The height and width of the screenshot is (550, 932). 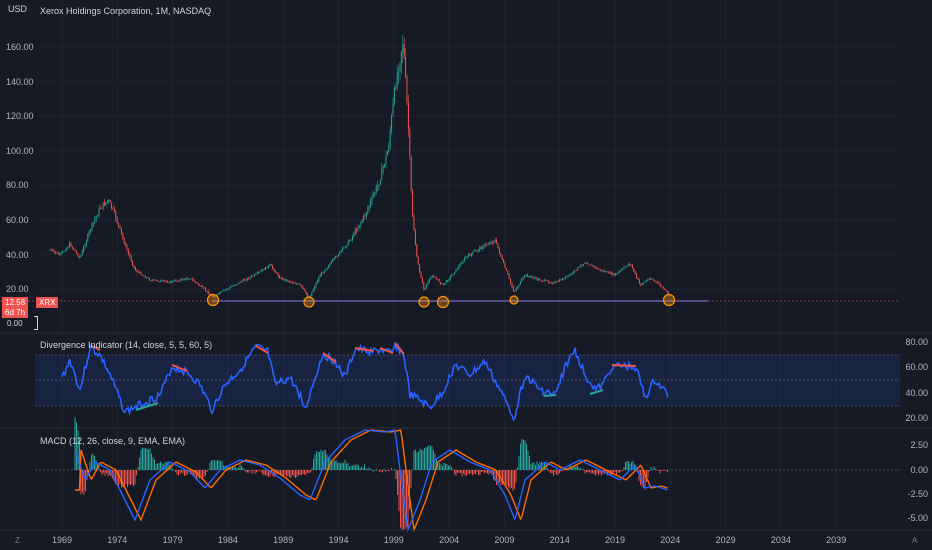 I want to click on currency-label: USD, so click(x=18, y=9).